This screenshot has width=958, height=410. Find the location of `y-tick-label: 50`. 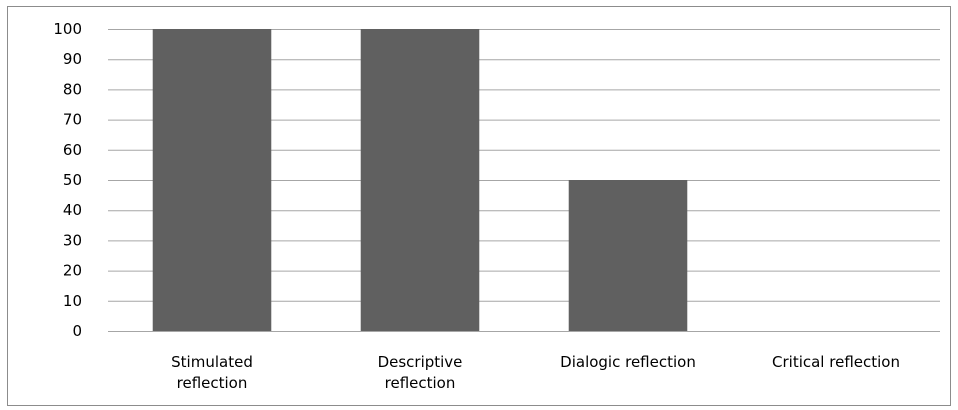

y-tick-label: 50 is located at coordinates (72, 180).